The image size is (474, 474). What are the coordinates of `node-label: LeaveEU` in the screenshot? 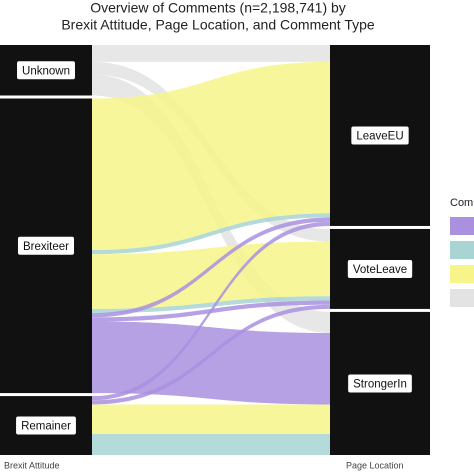 It's located at (379, 137).